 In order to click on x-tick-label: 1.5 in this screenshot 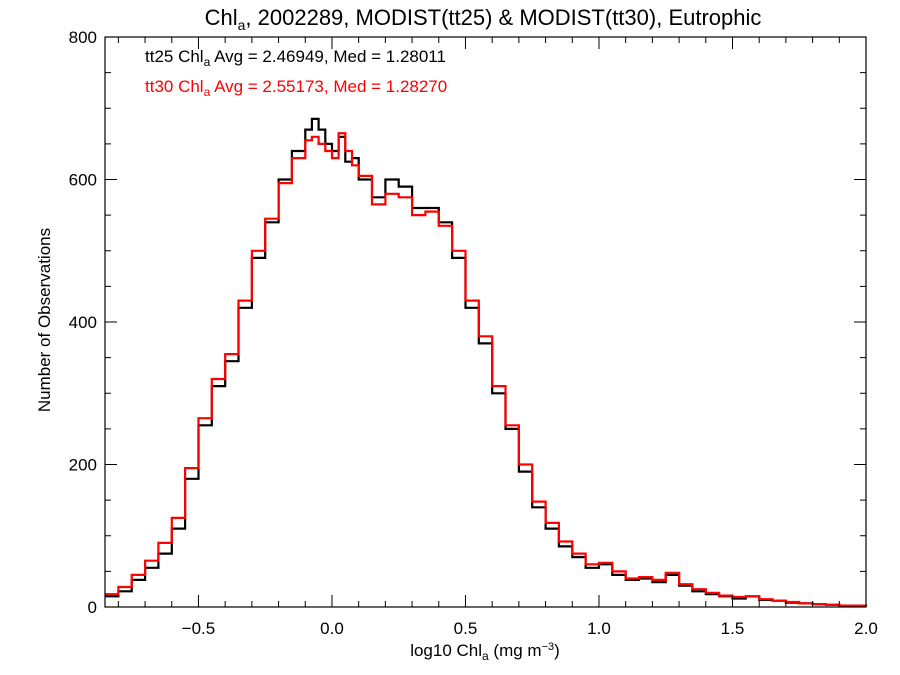, I will do `click(733, 628)`.